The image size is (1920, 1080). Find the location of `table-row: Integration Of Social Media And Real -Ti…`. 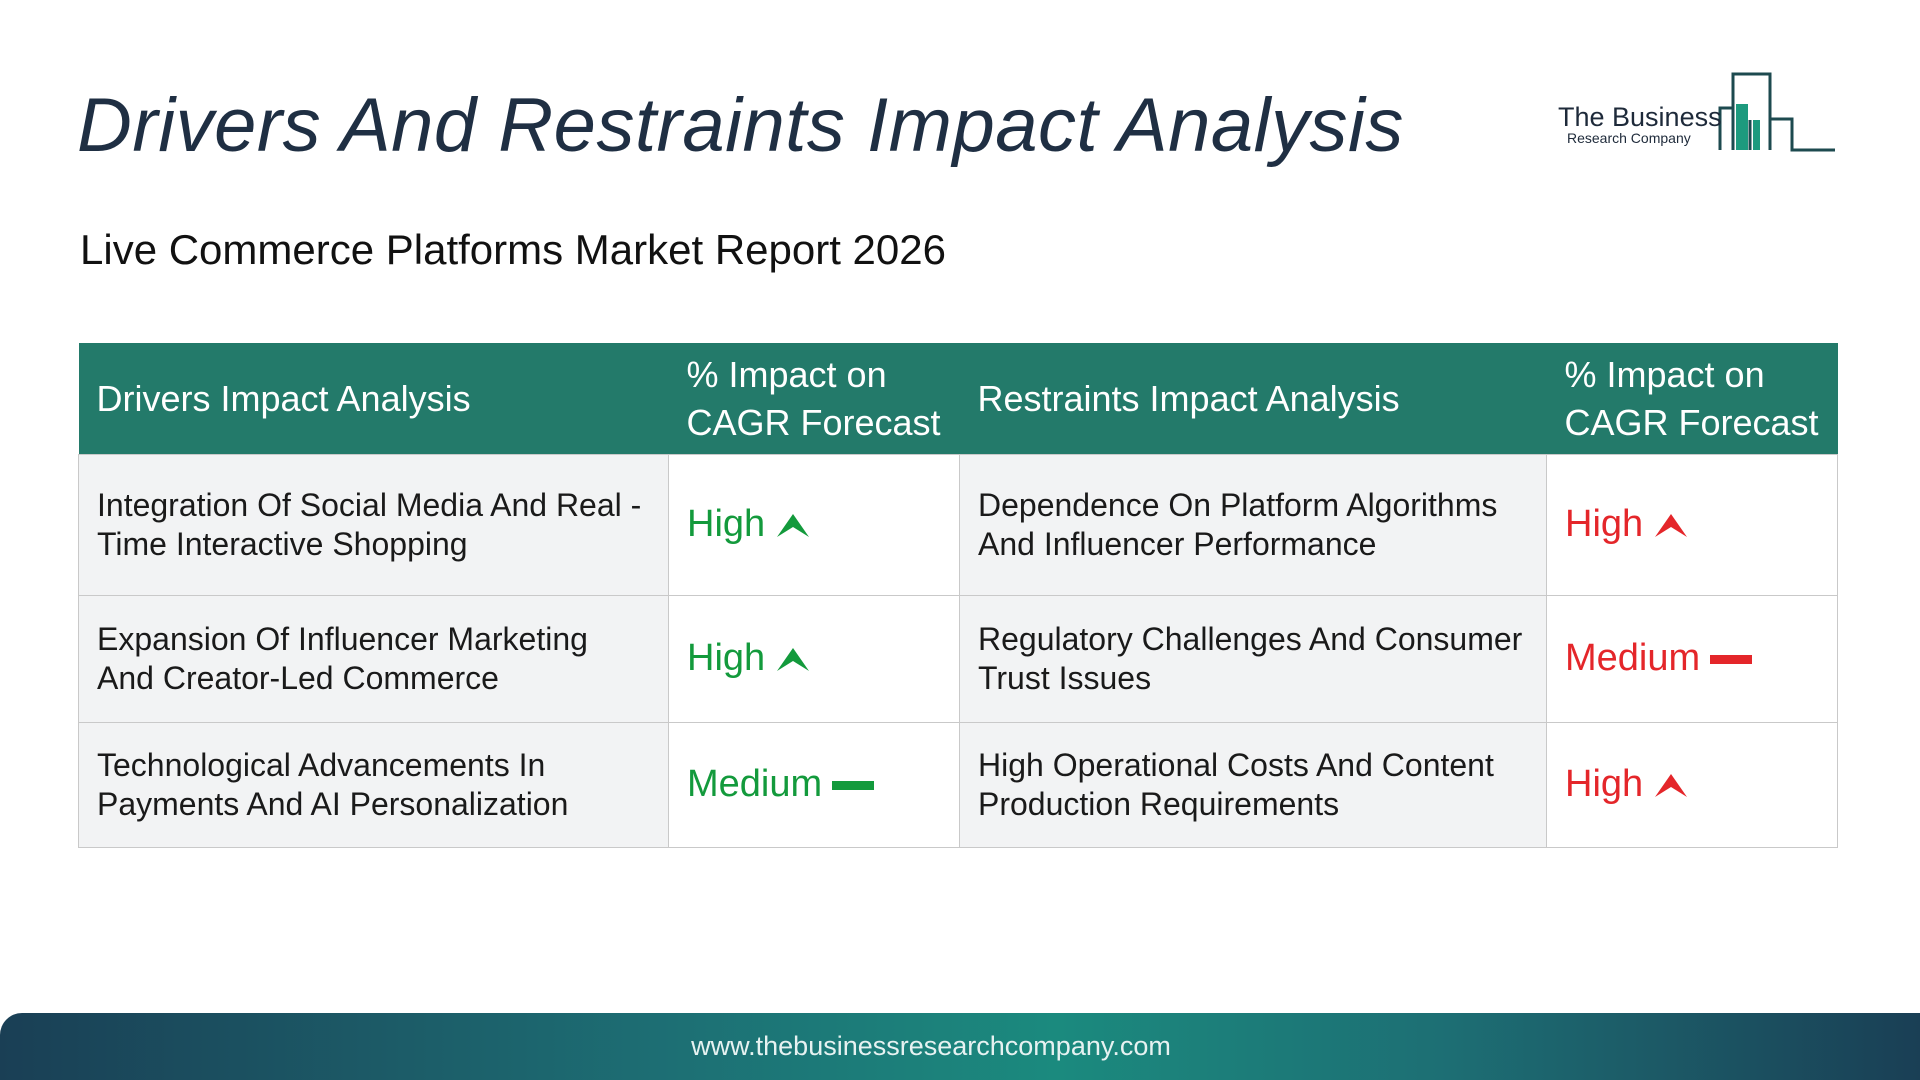

table-row: Integration Of Social Media And Real -Ti… is located at coordinates (958, 525).